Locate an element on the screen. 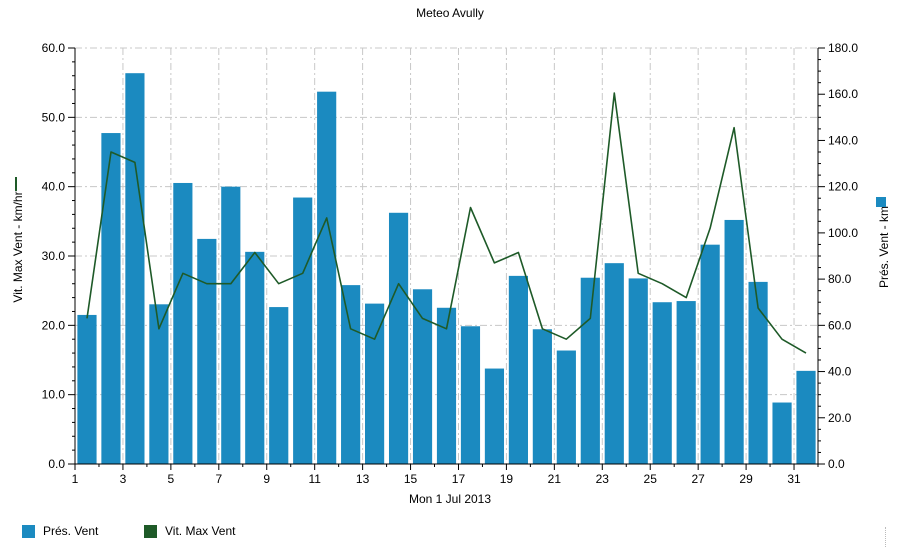 The height and width of the screenshot is (551, 900). x-tick-label: 9 is located at coordinates (266, 479).